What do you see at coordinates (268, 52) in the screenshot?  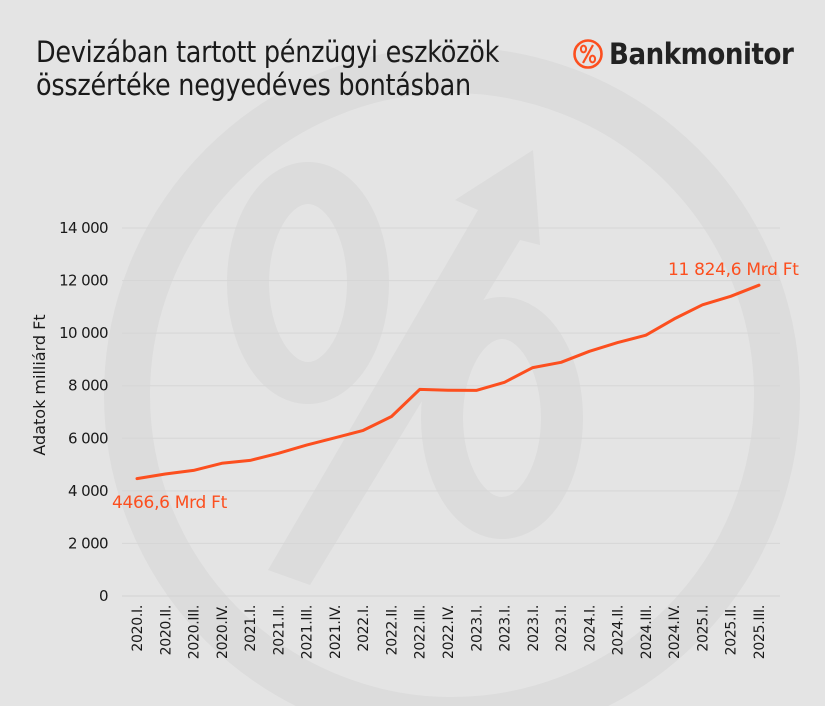 I see `chart-title-line1: Devizában tartott pénzügyi eszközök` at bounding box center [268, 52].